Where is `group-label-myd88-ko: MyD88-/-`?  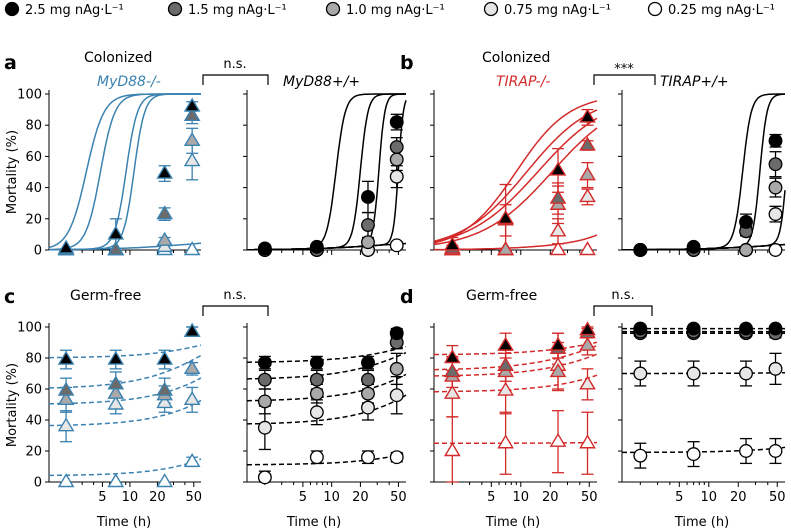 group-label-myd88-ko: MyD88-/- is located at coordinates (129, 82).